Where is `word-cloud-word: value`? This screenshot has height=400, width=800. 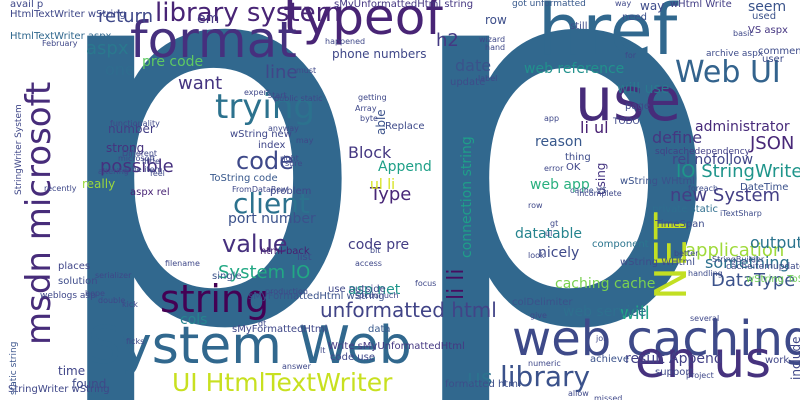 word-cloud-word: value is located at coordinates (255, 244).